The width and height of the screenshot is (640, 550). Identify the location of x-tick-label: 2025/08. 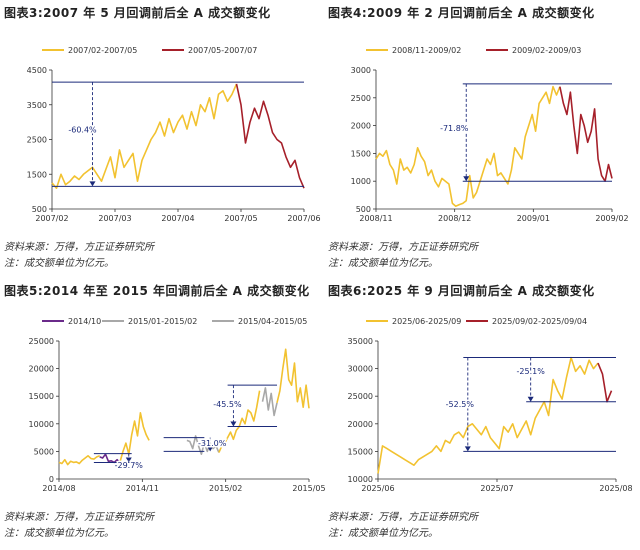
(615, 488).